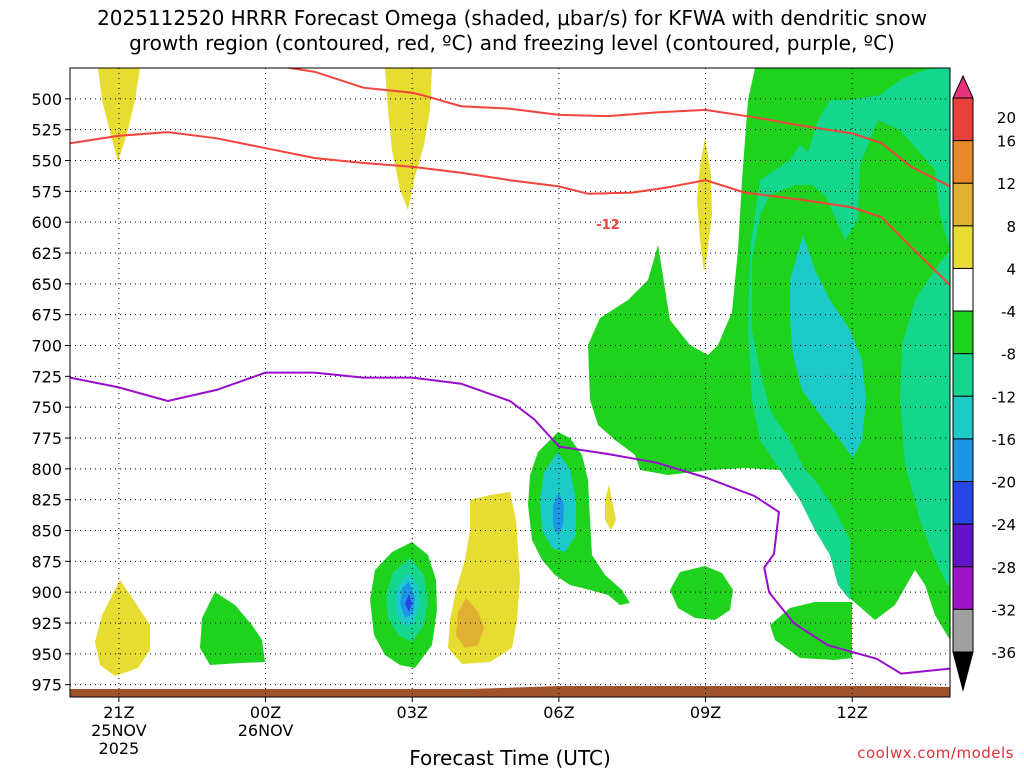  What do you see at coordinates (46, 438) in the screenshot?
I see `y-tick-label-775: 775` at bounding box center [46, 438].